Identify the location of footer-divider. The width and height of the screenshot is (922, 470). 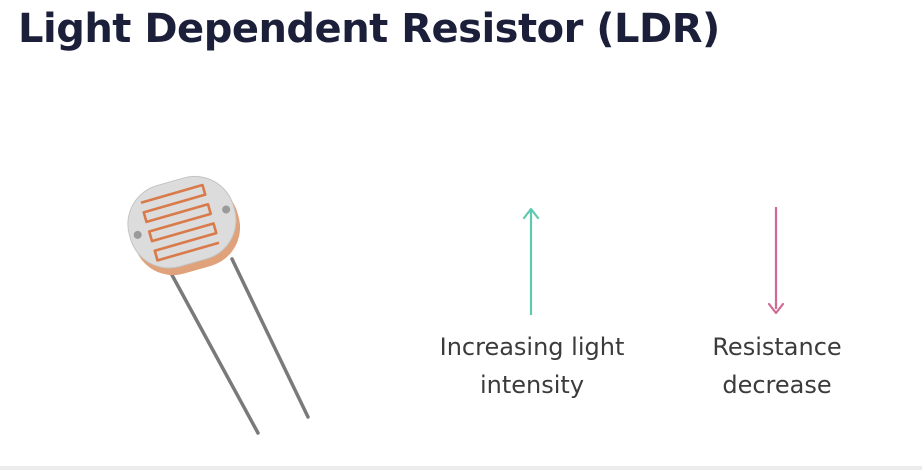
(461, 468).